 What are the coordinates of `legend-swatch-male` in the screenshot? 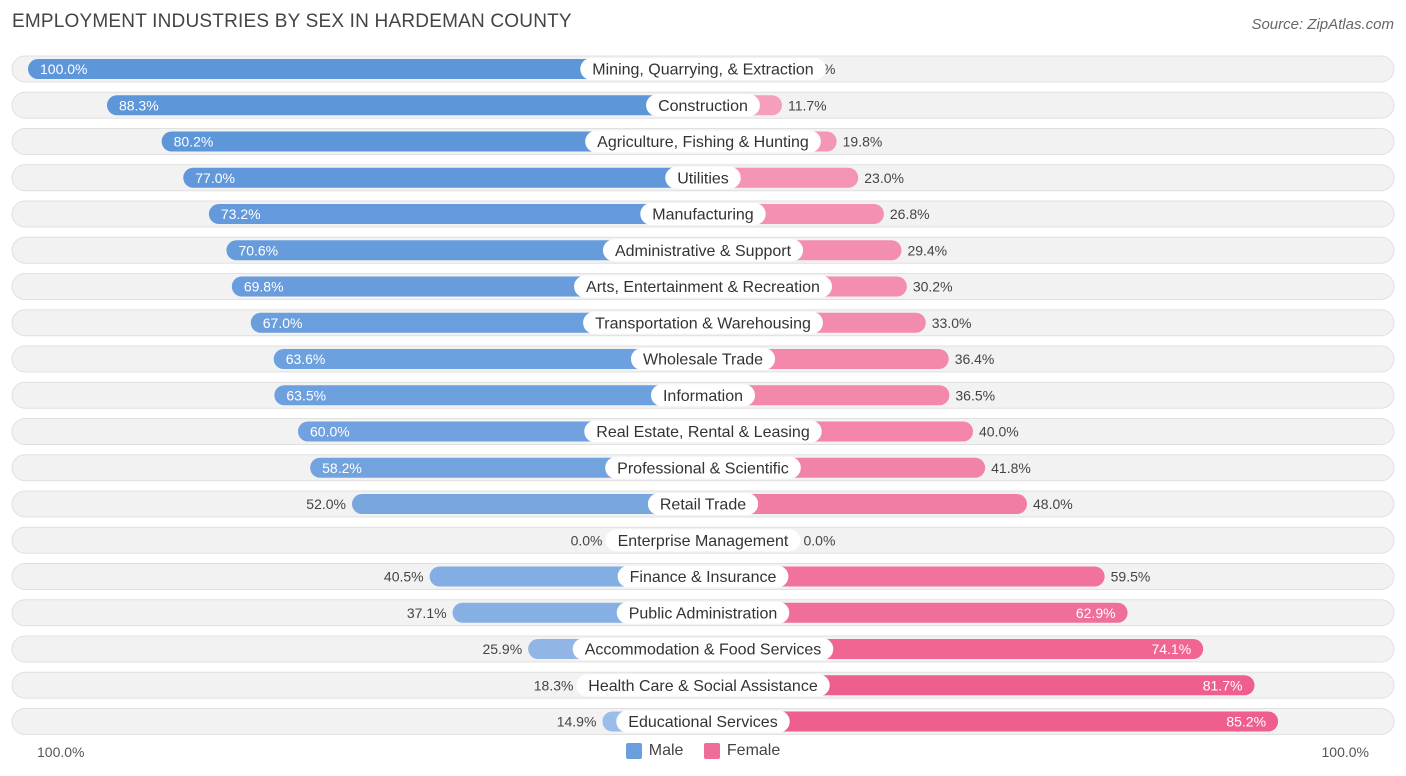 It's located at (633, 751).